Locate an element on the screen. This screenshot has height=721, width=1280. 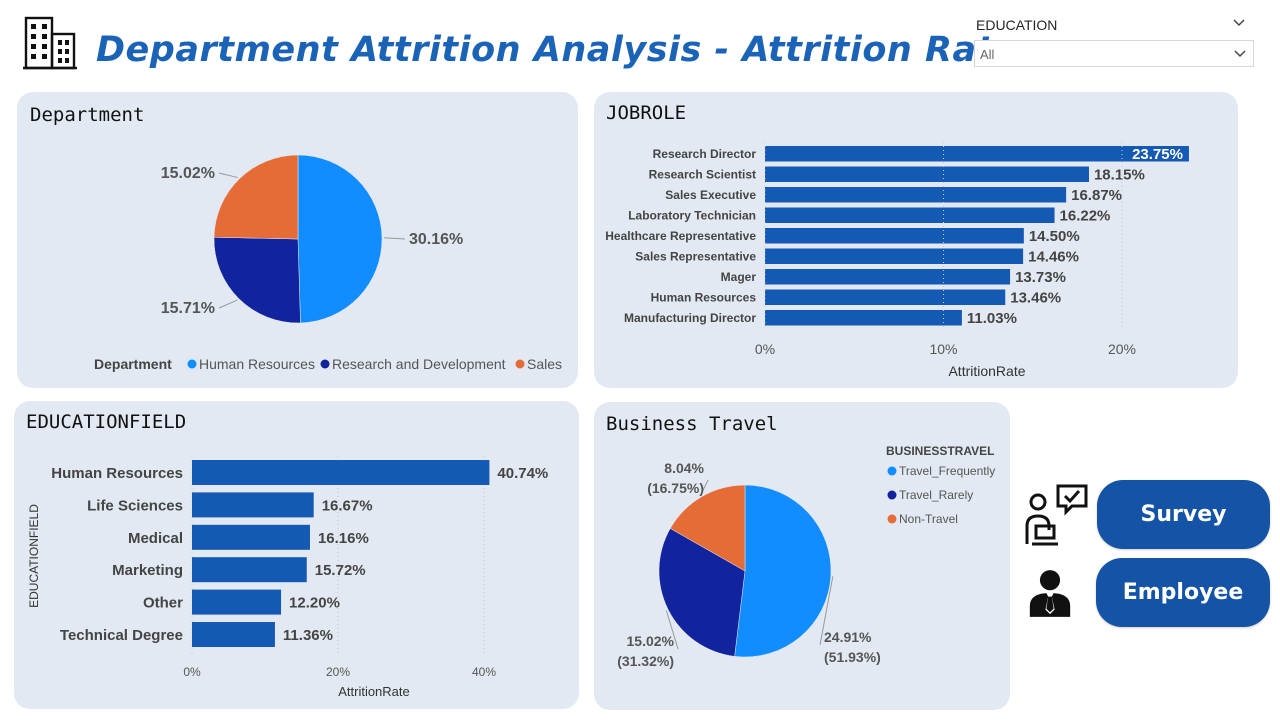
data-label: 16.16% is located at coordinates (343, 538).